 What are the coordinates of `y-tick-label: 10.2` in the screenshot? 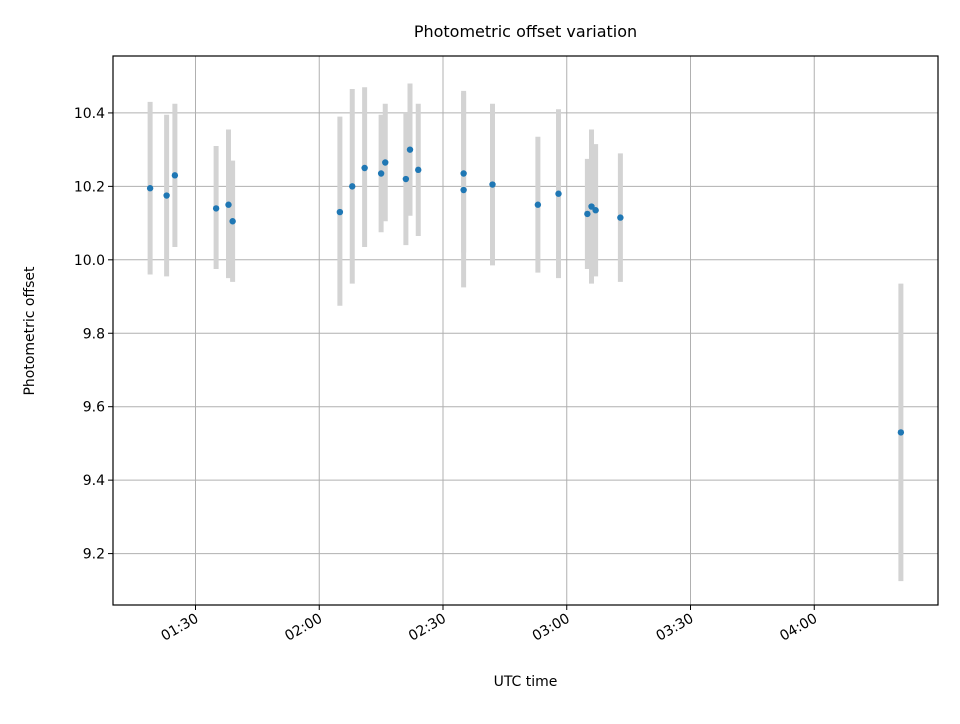 It's located at (89, 187).